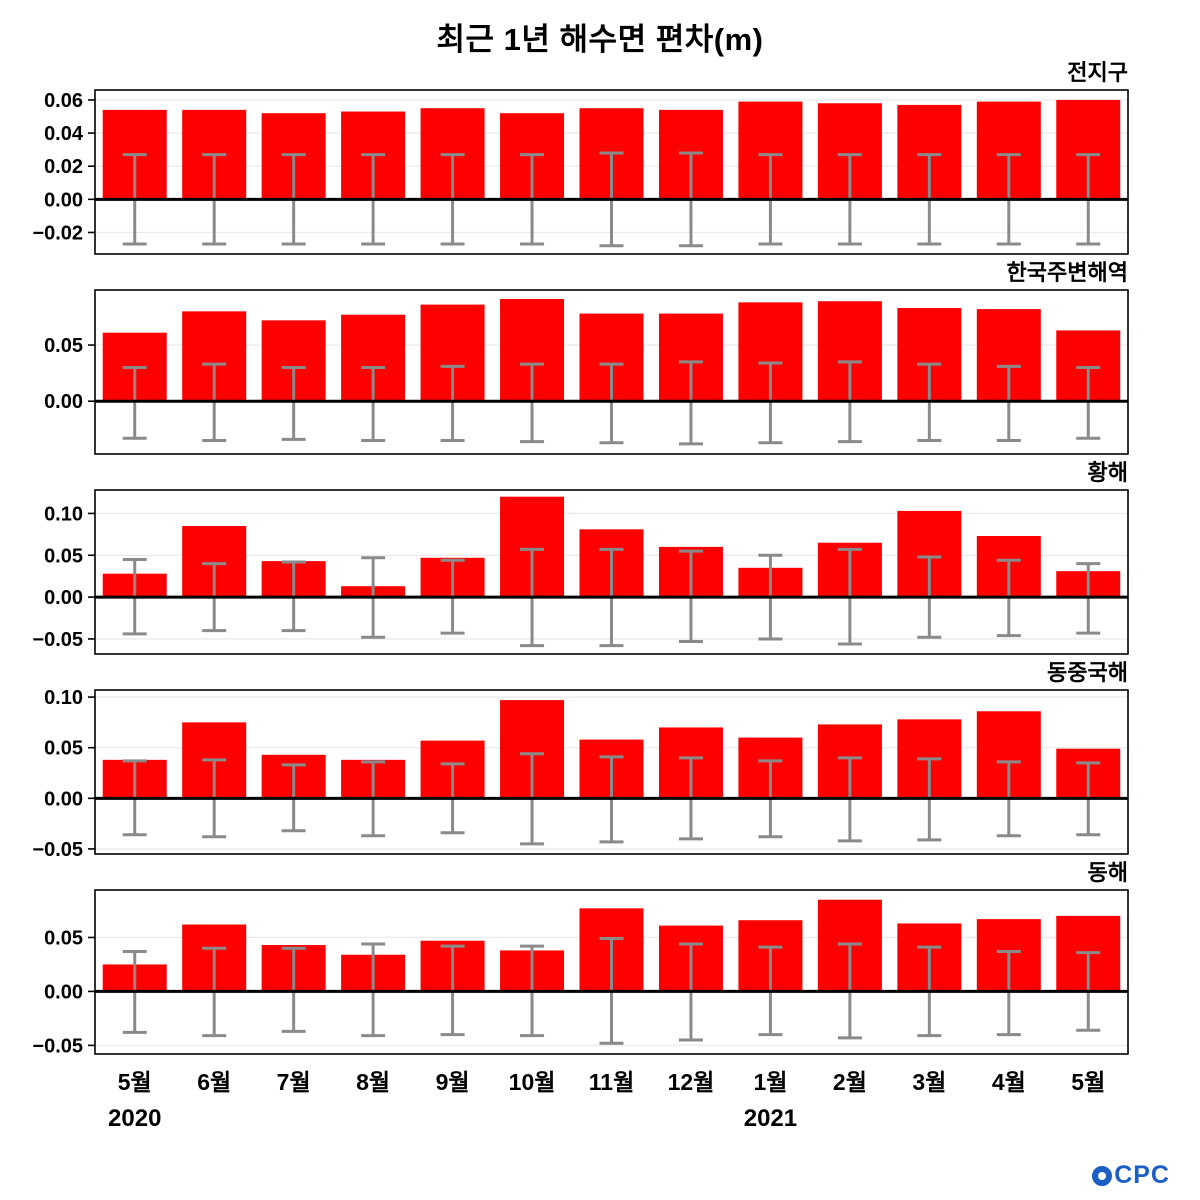 This screenshot has height=1200, width=1200. What do you see at coordinates (134, 1118) in the screenshot?
I see `year-label: 2020` at bounding box center [134, 1118].